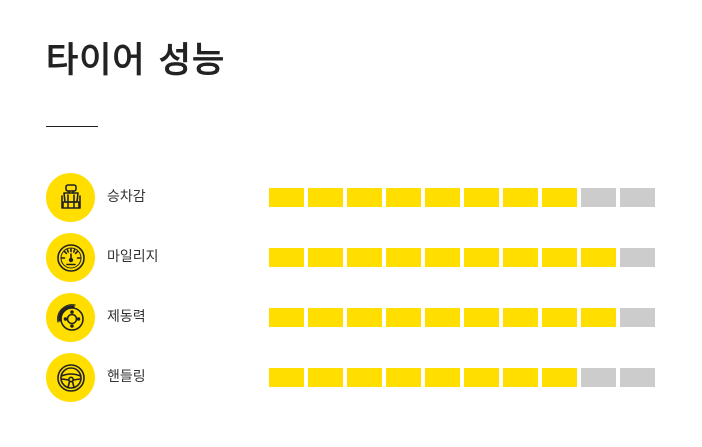  I want to click on metric-row-mileage: 마일리지, so click(352, 258).